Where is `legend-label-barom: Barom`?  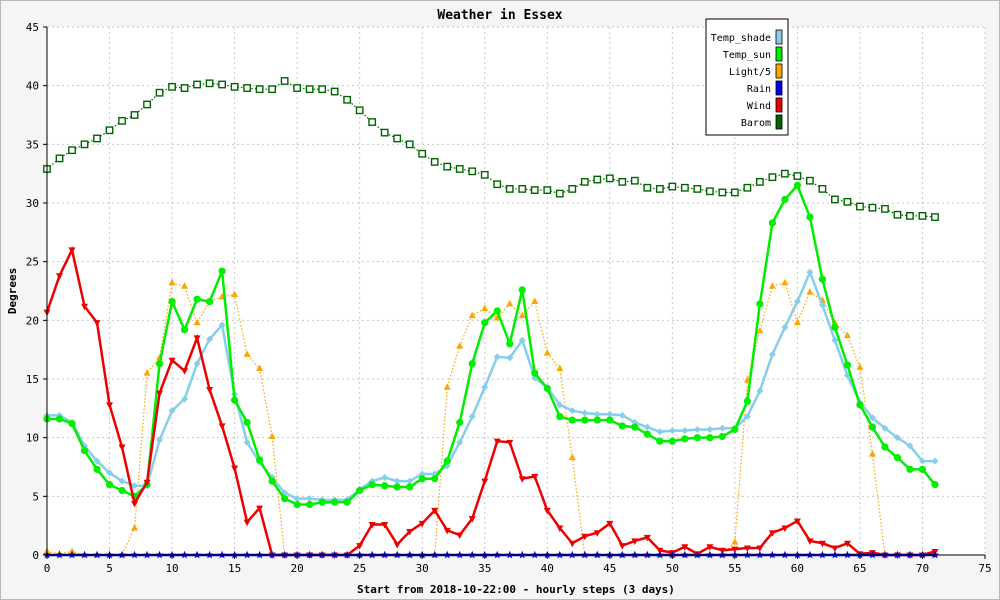 legend-label-barom: Barom is located at coordinates (756, 123).